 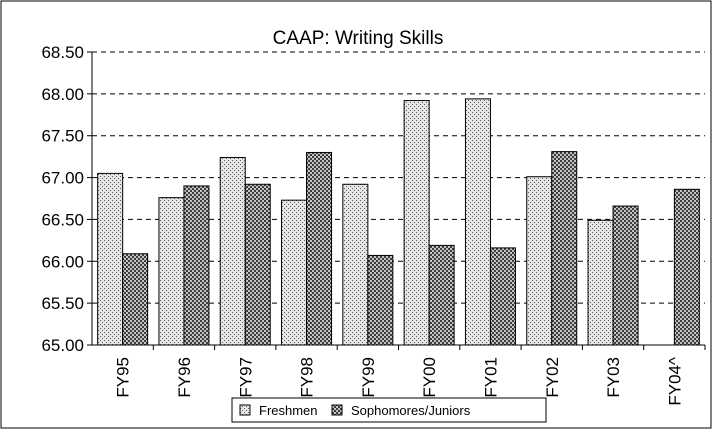 What do you see at coordinates (288, 410) in the screenshot?
I see `legend-label-freshmen: Freshmen` at bounding box center [288, 410].